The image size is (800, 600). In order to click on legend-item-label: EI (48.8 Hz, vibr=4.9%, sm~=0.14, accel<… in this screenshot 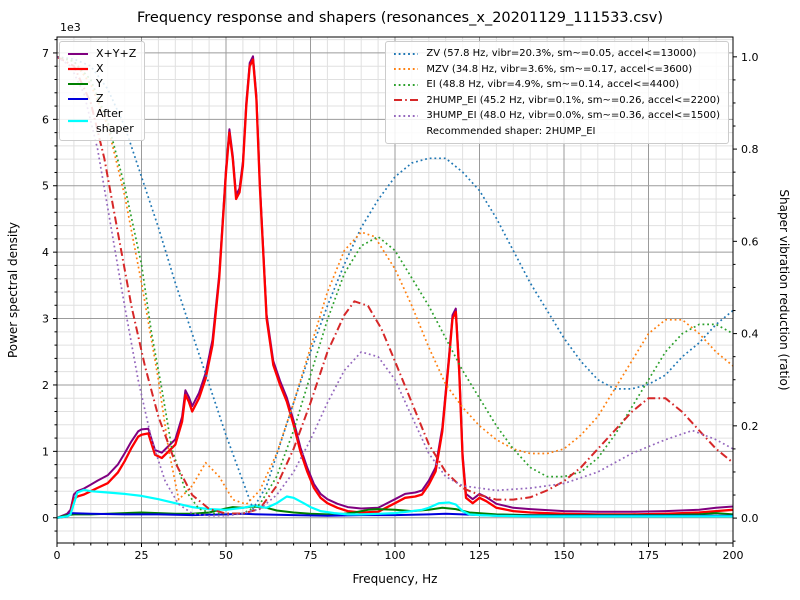, I will do `click(553, 84)`.